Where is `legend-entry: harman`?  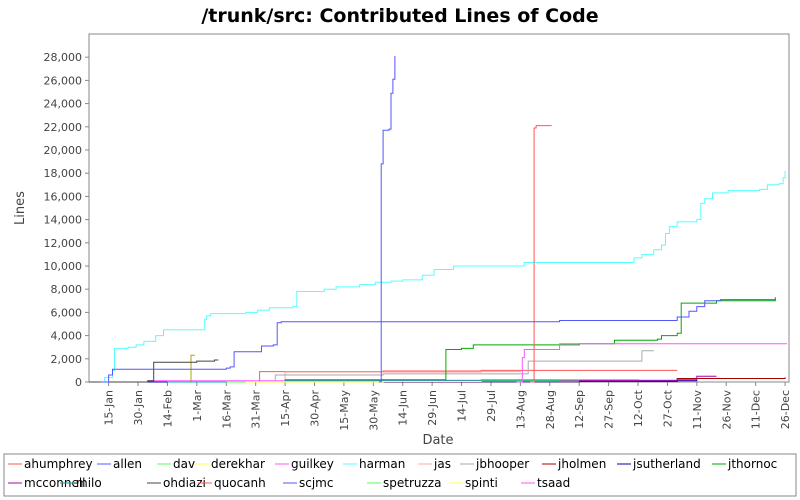
legend-entry: harman is located at coordinates (382, 464).